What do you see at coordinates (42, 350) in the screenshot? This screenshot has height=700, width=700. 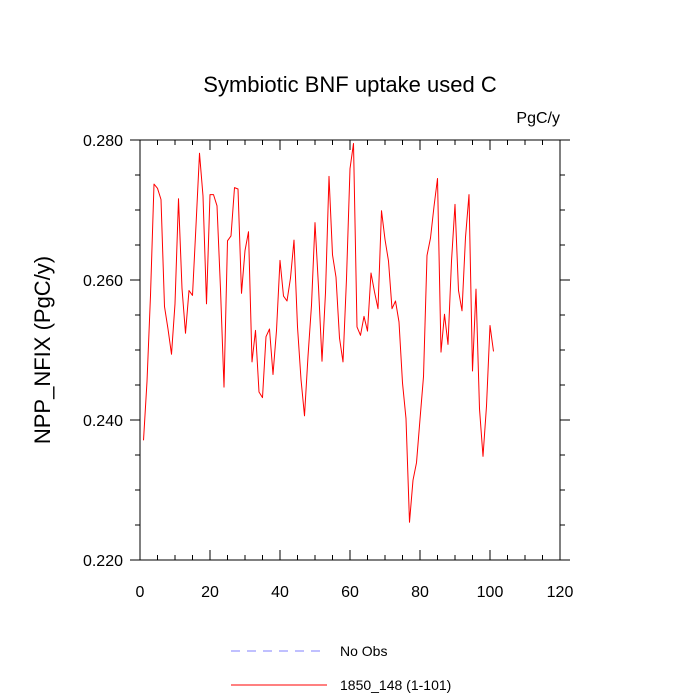 I see `y-axis-title: NPP_NFIX (PgC/y)` at bounding box center [42, 350].